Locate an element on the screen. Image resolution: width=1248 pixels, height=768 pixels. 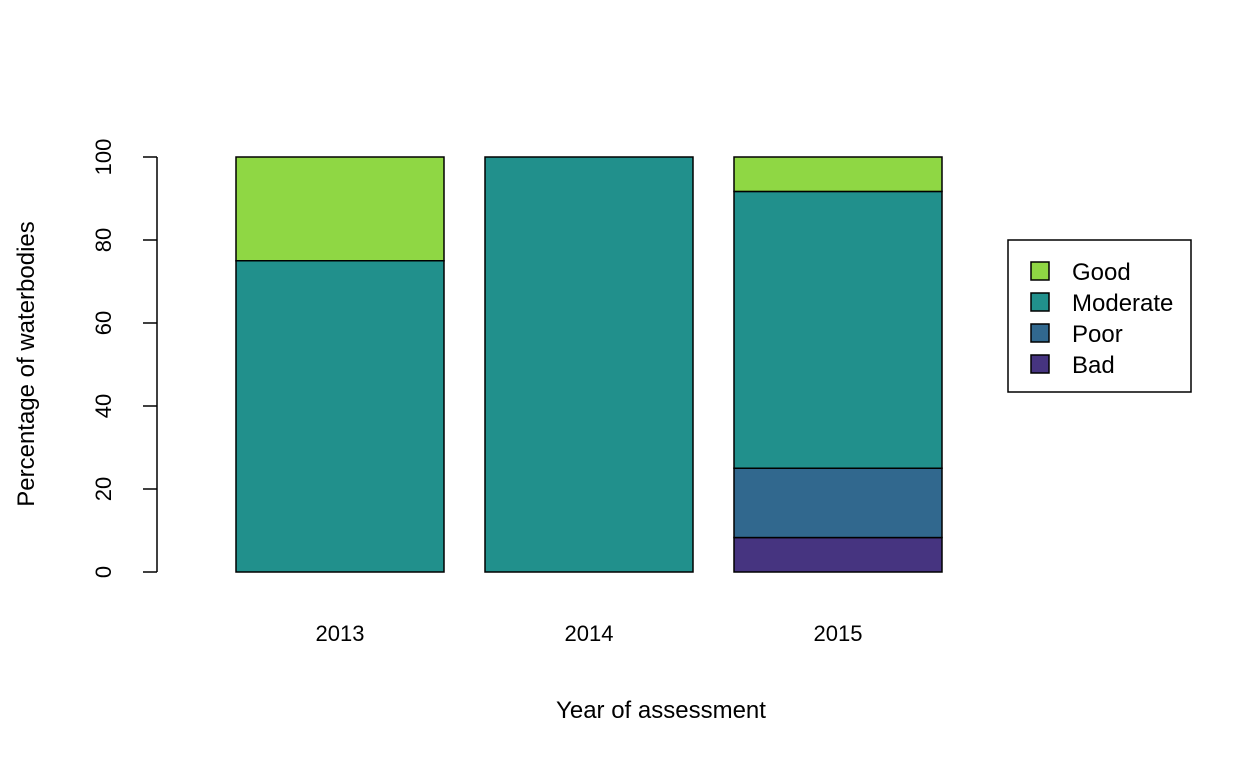
x-tick-label: 2015 is located at coordinates (838, 633).